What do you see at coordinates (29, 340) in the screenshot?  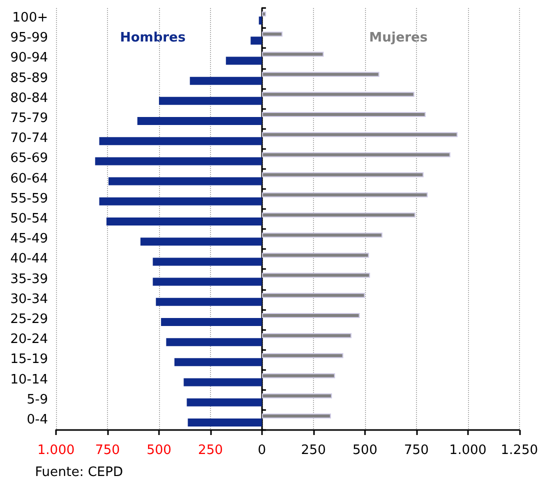 I see `y-tick-label: 20-24` at bounding box center [29, 340].